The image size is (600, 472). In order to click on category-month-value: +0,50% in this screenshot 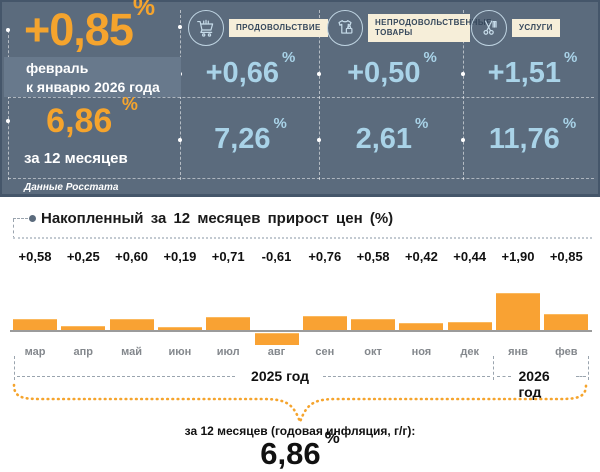, I will do `click(392, 69)`.